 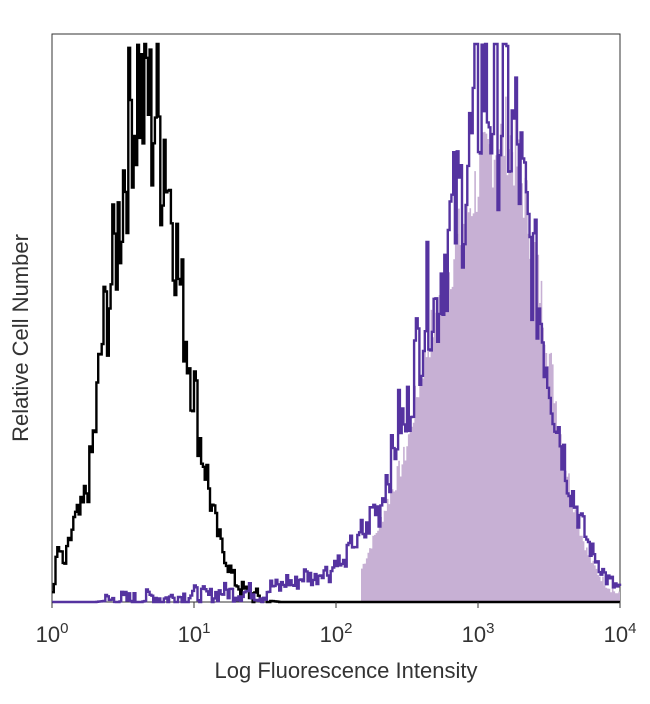 I want to click on x-tick-label-2: 10², so click(x=336, y=633).